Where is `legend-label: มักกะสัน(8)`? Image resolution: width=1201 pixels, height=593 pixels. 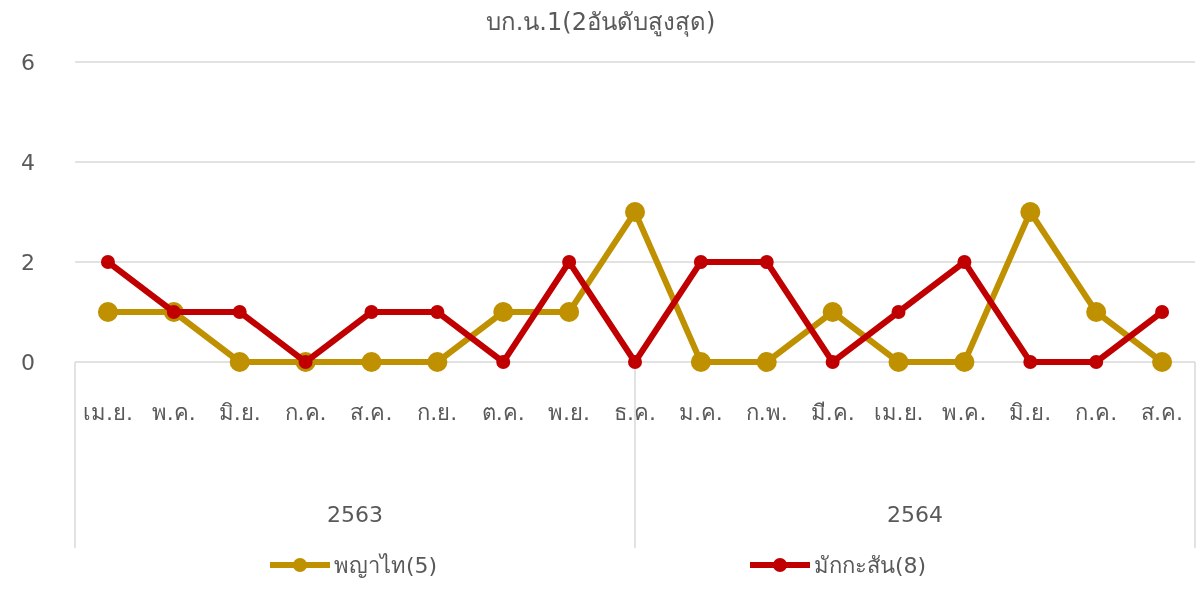
legend-label: มักกะสัน(8) is located at coordinates (870, 565).